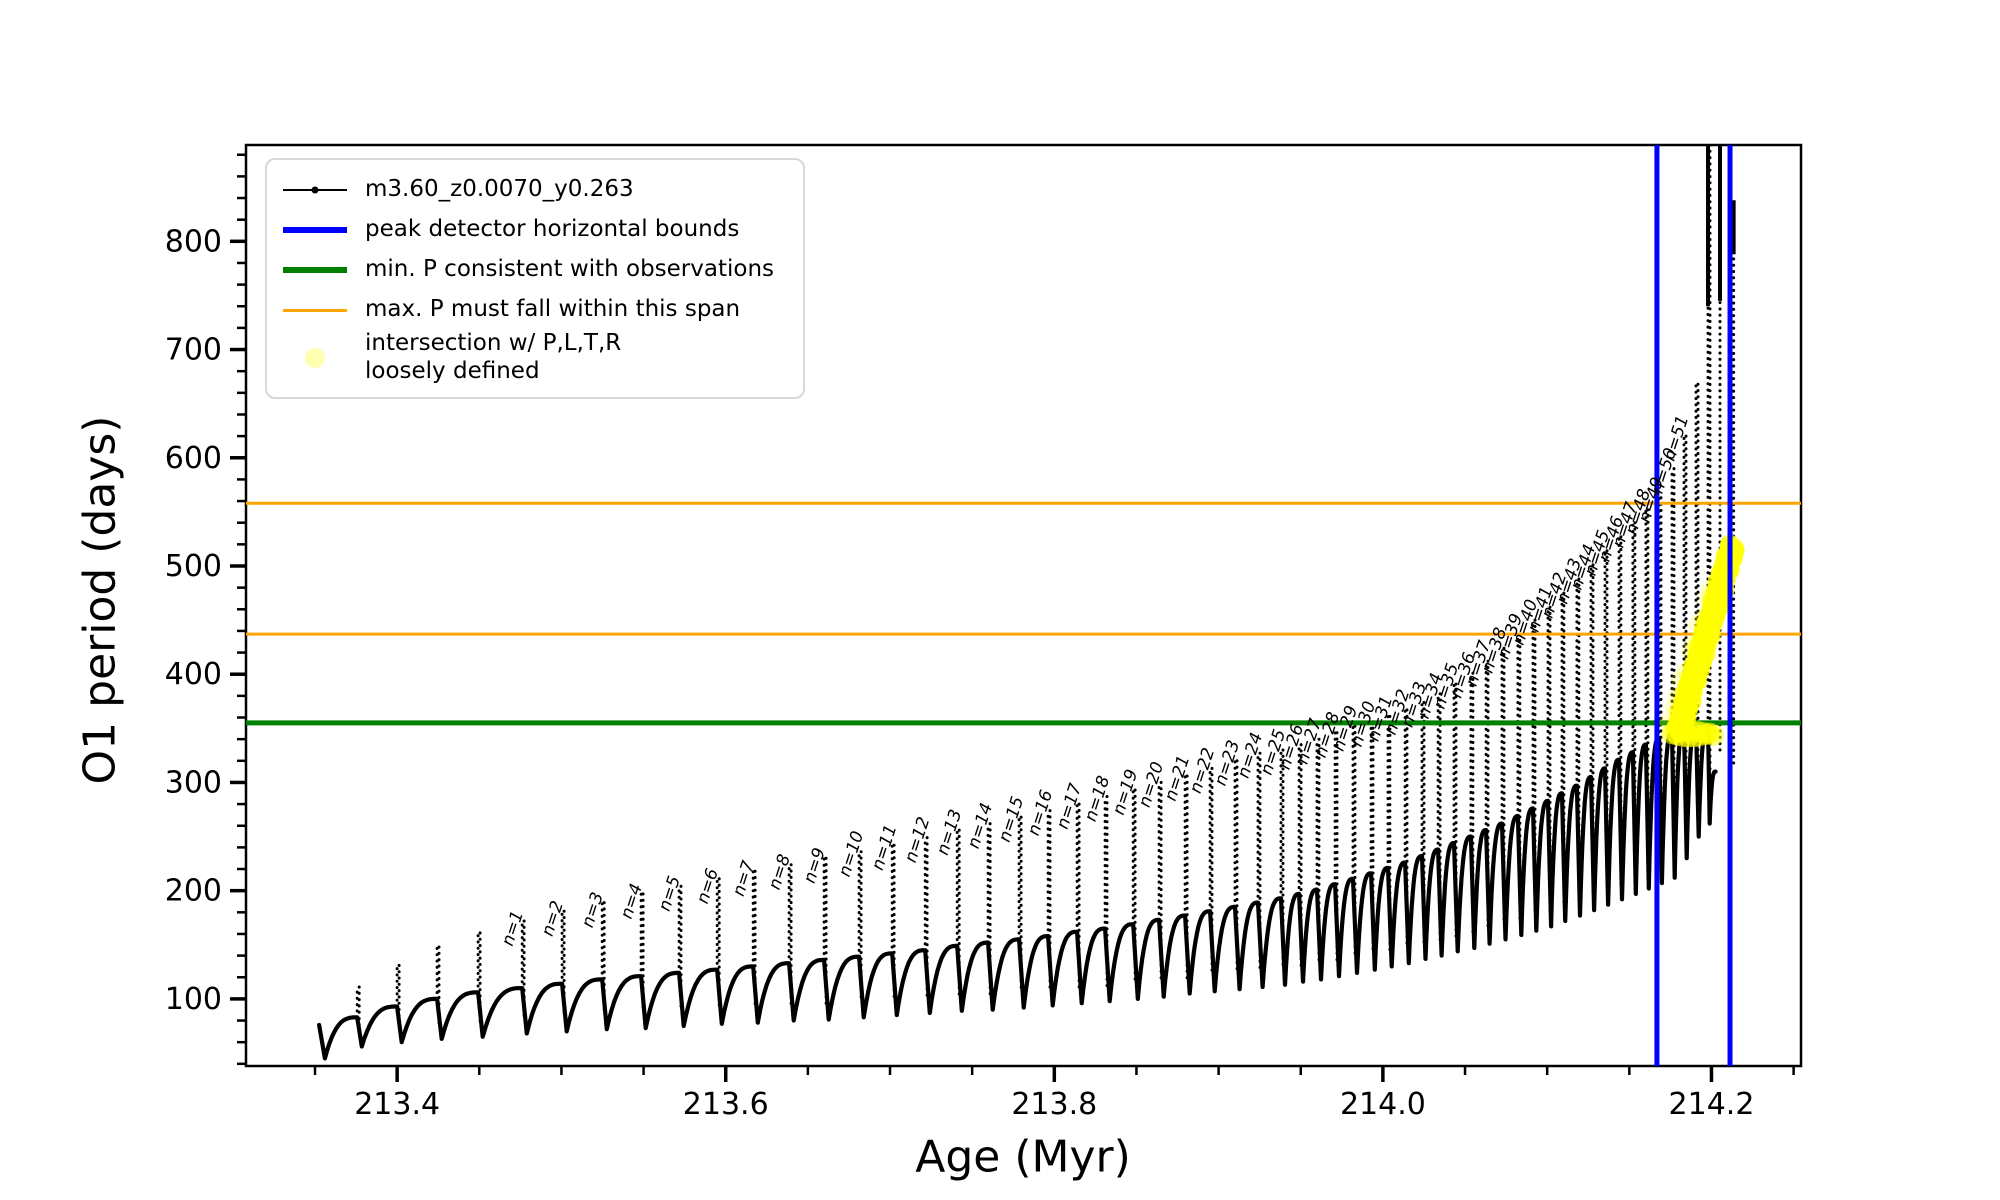 The image size is (2000, 1200). I want to click on legend-label: m3.60_z0.0070_y0.263, so click(499, 189).